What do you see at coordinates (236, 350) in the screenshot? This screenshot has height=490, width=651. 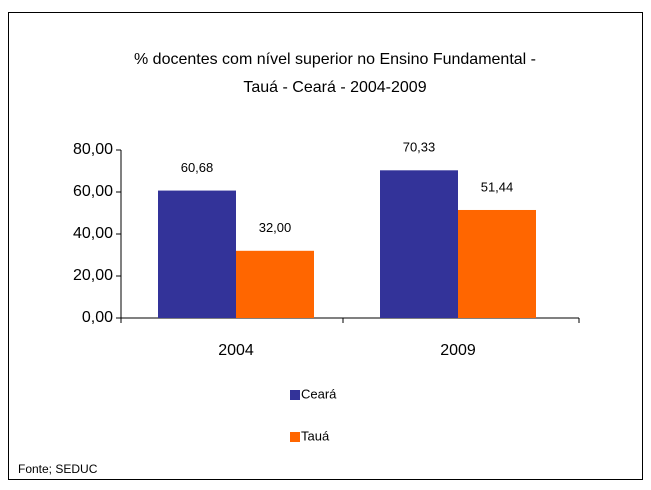 I see `x-tick-label: 2004` at bounding box center [236, 350].